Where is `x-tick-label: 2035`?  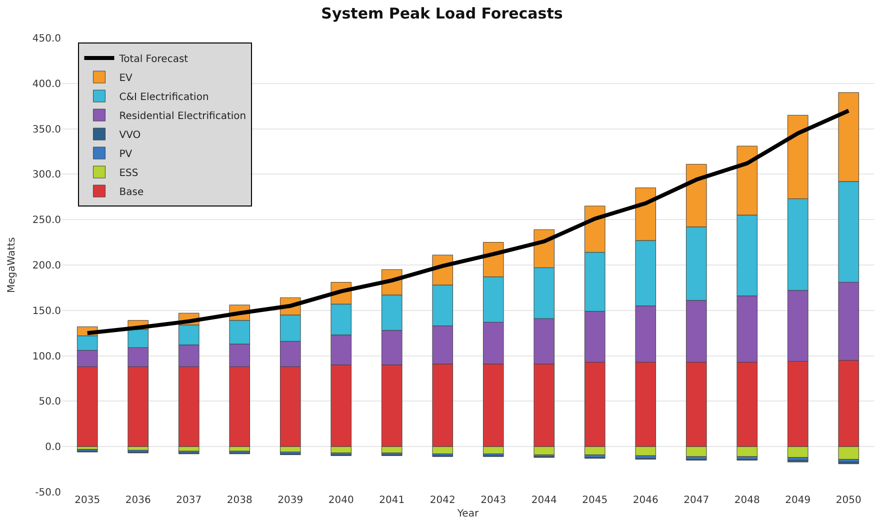 x-tick-label: 2035 is located at coordinates (87, 500).